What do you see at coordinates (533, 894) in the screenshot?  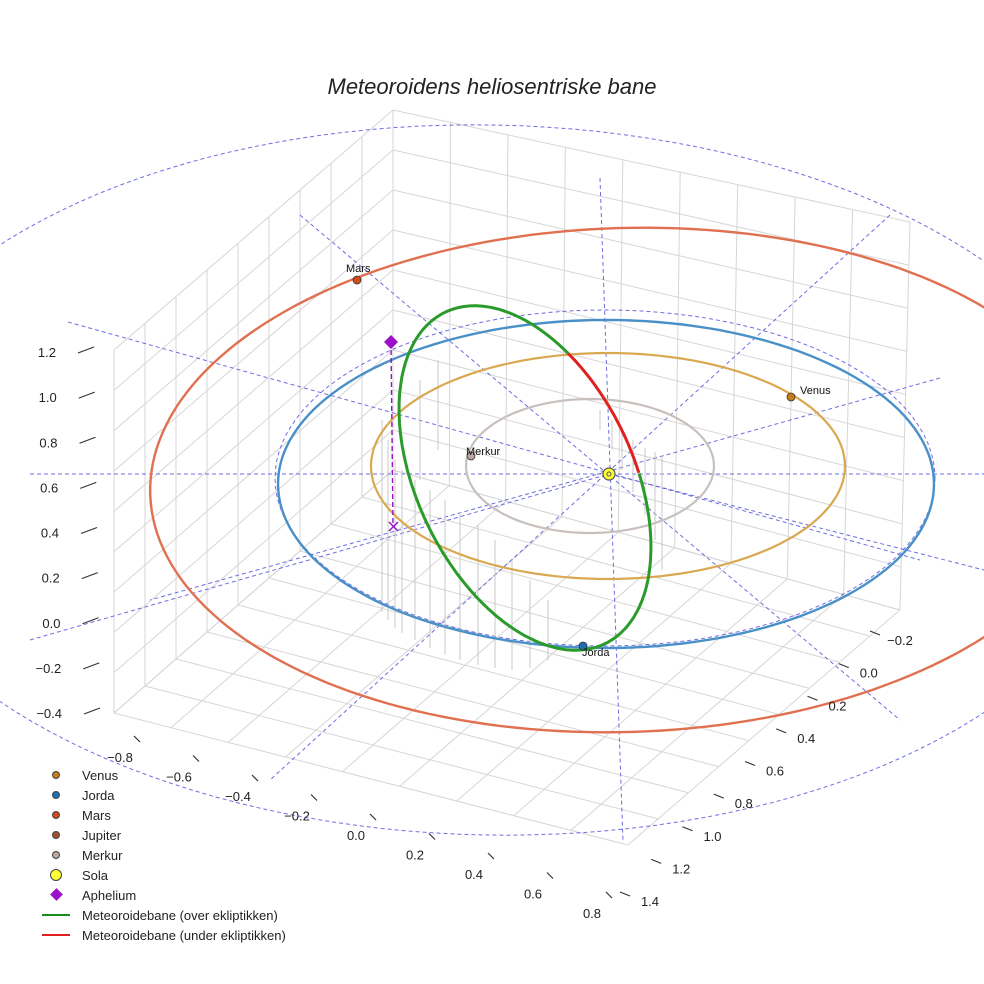 I see `x-tick-label: 0.6` at bounding box center [533, 894].